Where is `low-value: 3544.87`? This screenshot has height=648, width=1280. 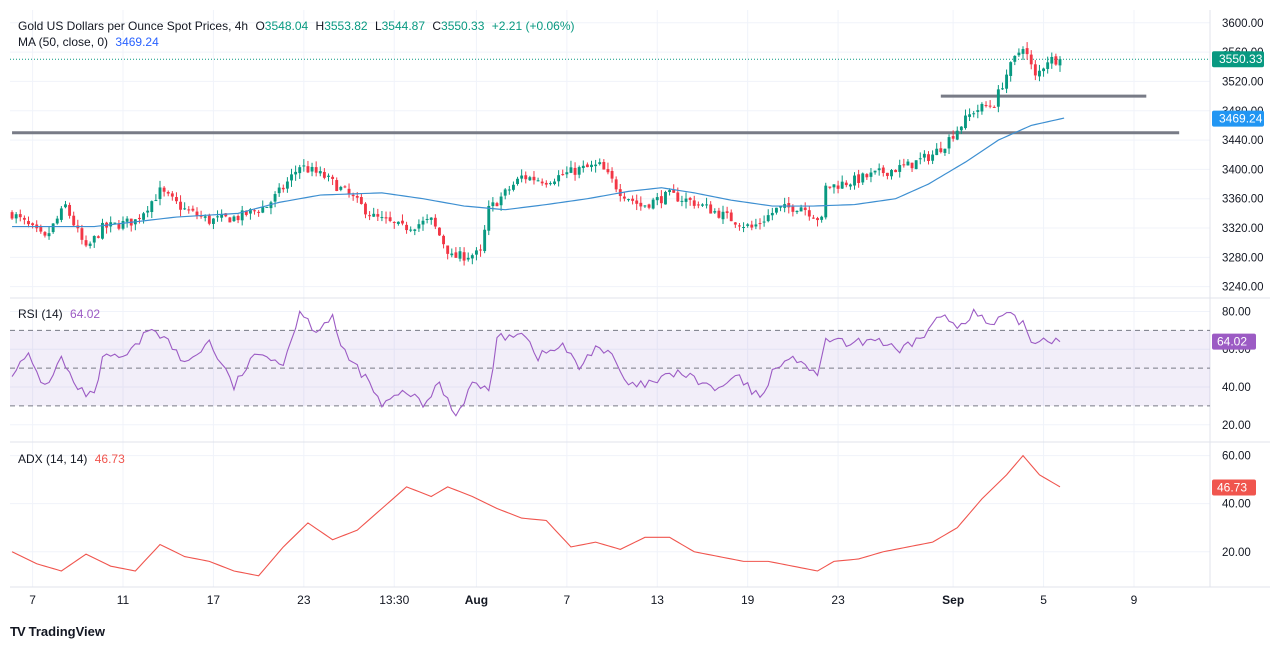
low-value: 3544.87 is located at coordinates (403, 26).